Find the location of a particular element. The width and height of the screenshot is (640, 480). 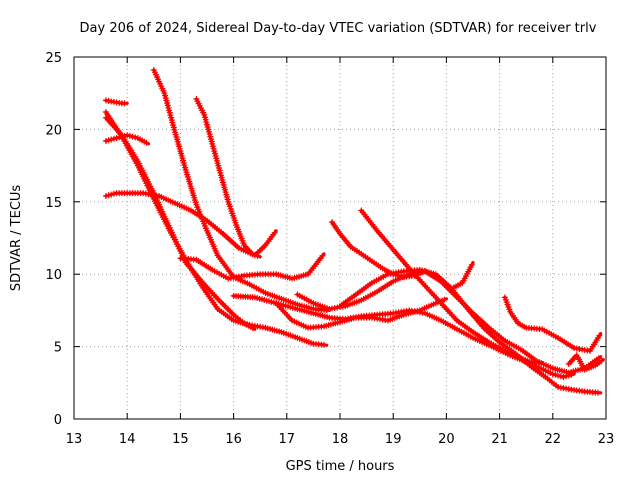

x-tick-label: 21 is located at coordinates (499, 439).